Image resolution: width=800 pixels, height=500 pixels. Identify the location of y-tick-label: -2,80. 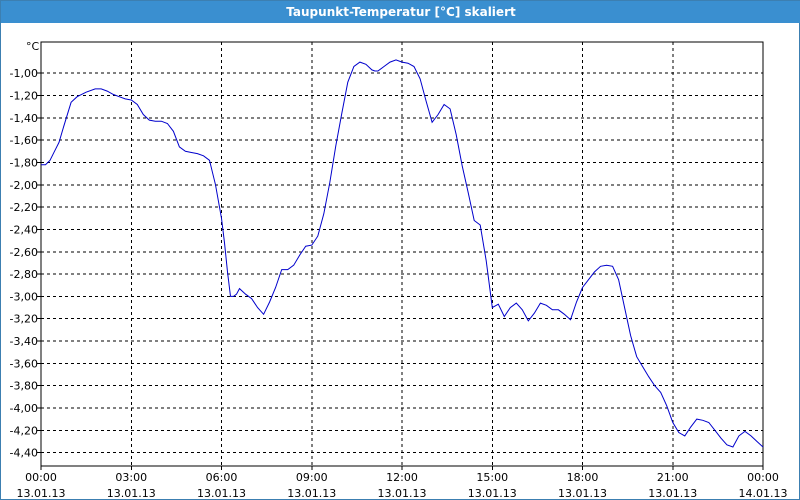
(24, 274).